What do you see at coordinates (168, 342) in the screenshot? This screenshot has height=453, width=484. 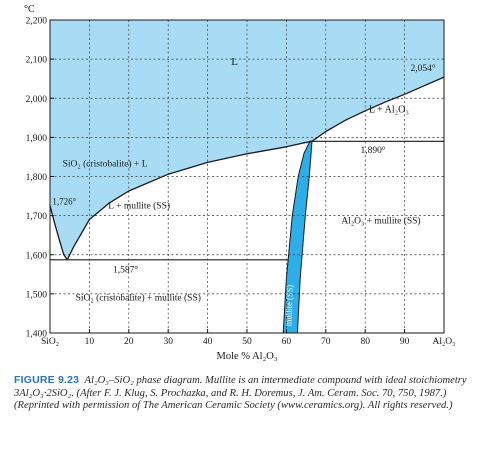 I see `x-tick-label: 30` at bounding box center [168, 342].